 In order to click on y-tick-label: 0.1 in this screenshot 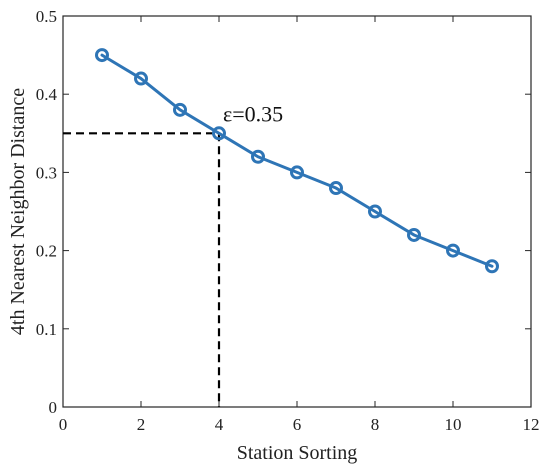, I will do `click(46, 329)`.